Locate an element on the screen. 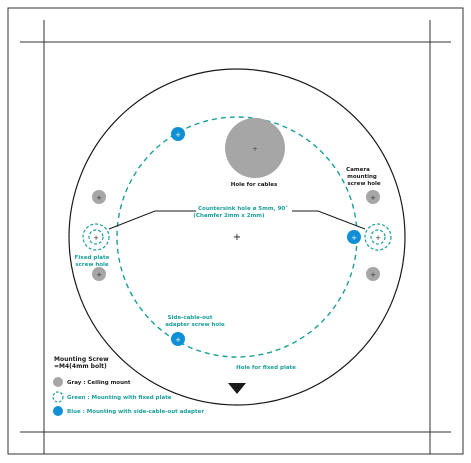 The height and width of the screenshot is (463, 471). direction-marker-icon is located at coordinates (237, 388).